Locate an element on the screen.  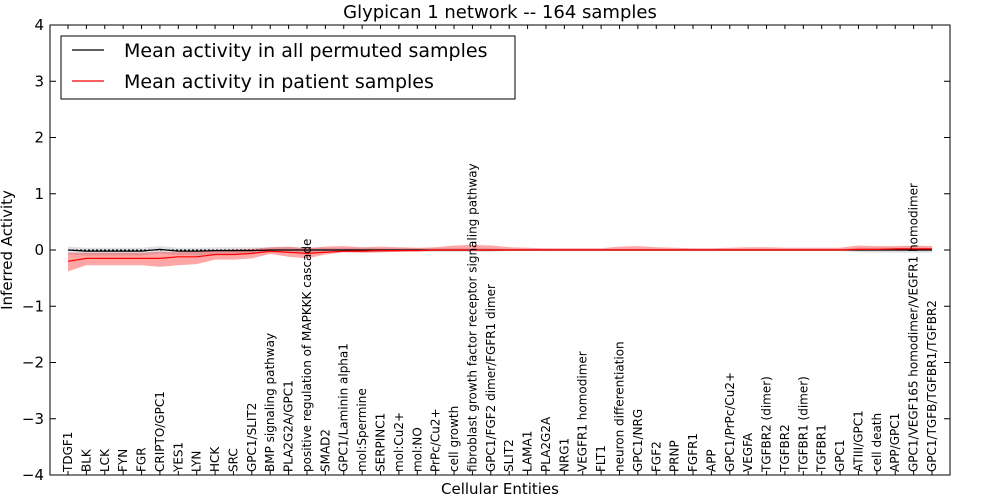
legend-label-patient: Mean activity in patient samples is located at coordinates (279, 82).